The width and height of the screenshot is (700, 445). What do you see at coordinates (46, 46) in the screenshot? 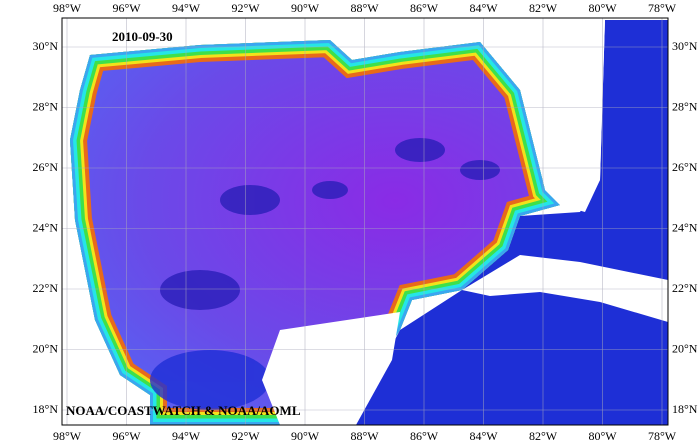
I see `lat-label-left: 30°N` at bounding box center [46, 46].